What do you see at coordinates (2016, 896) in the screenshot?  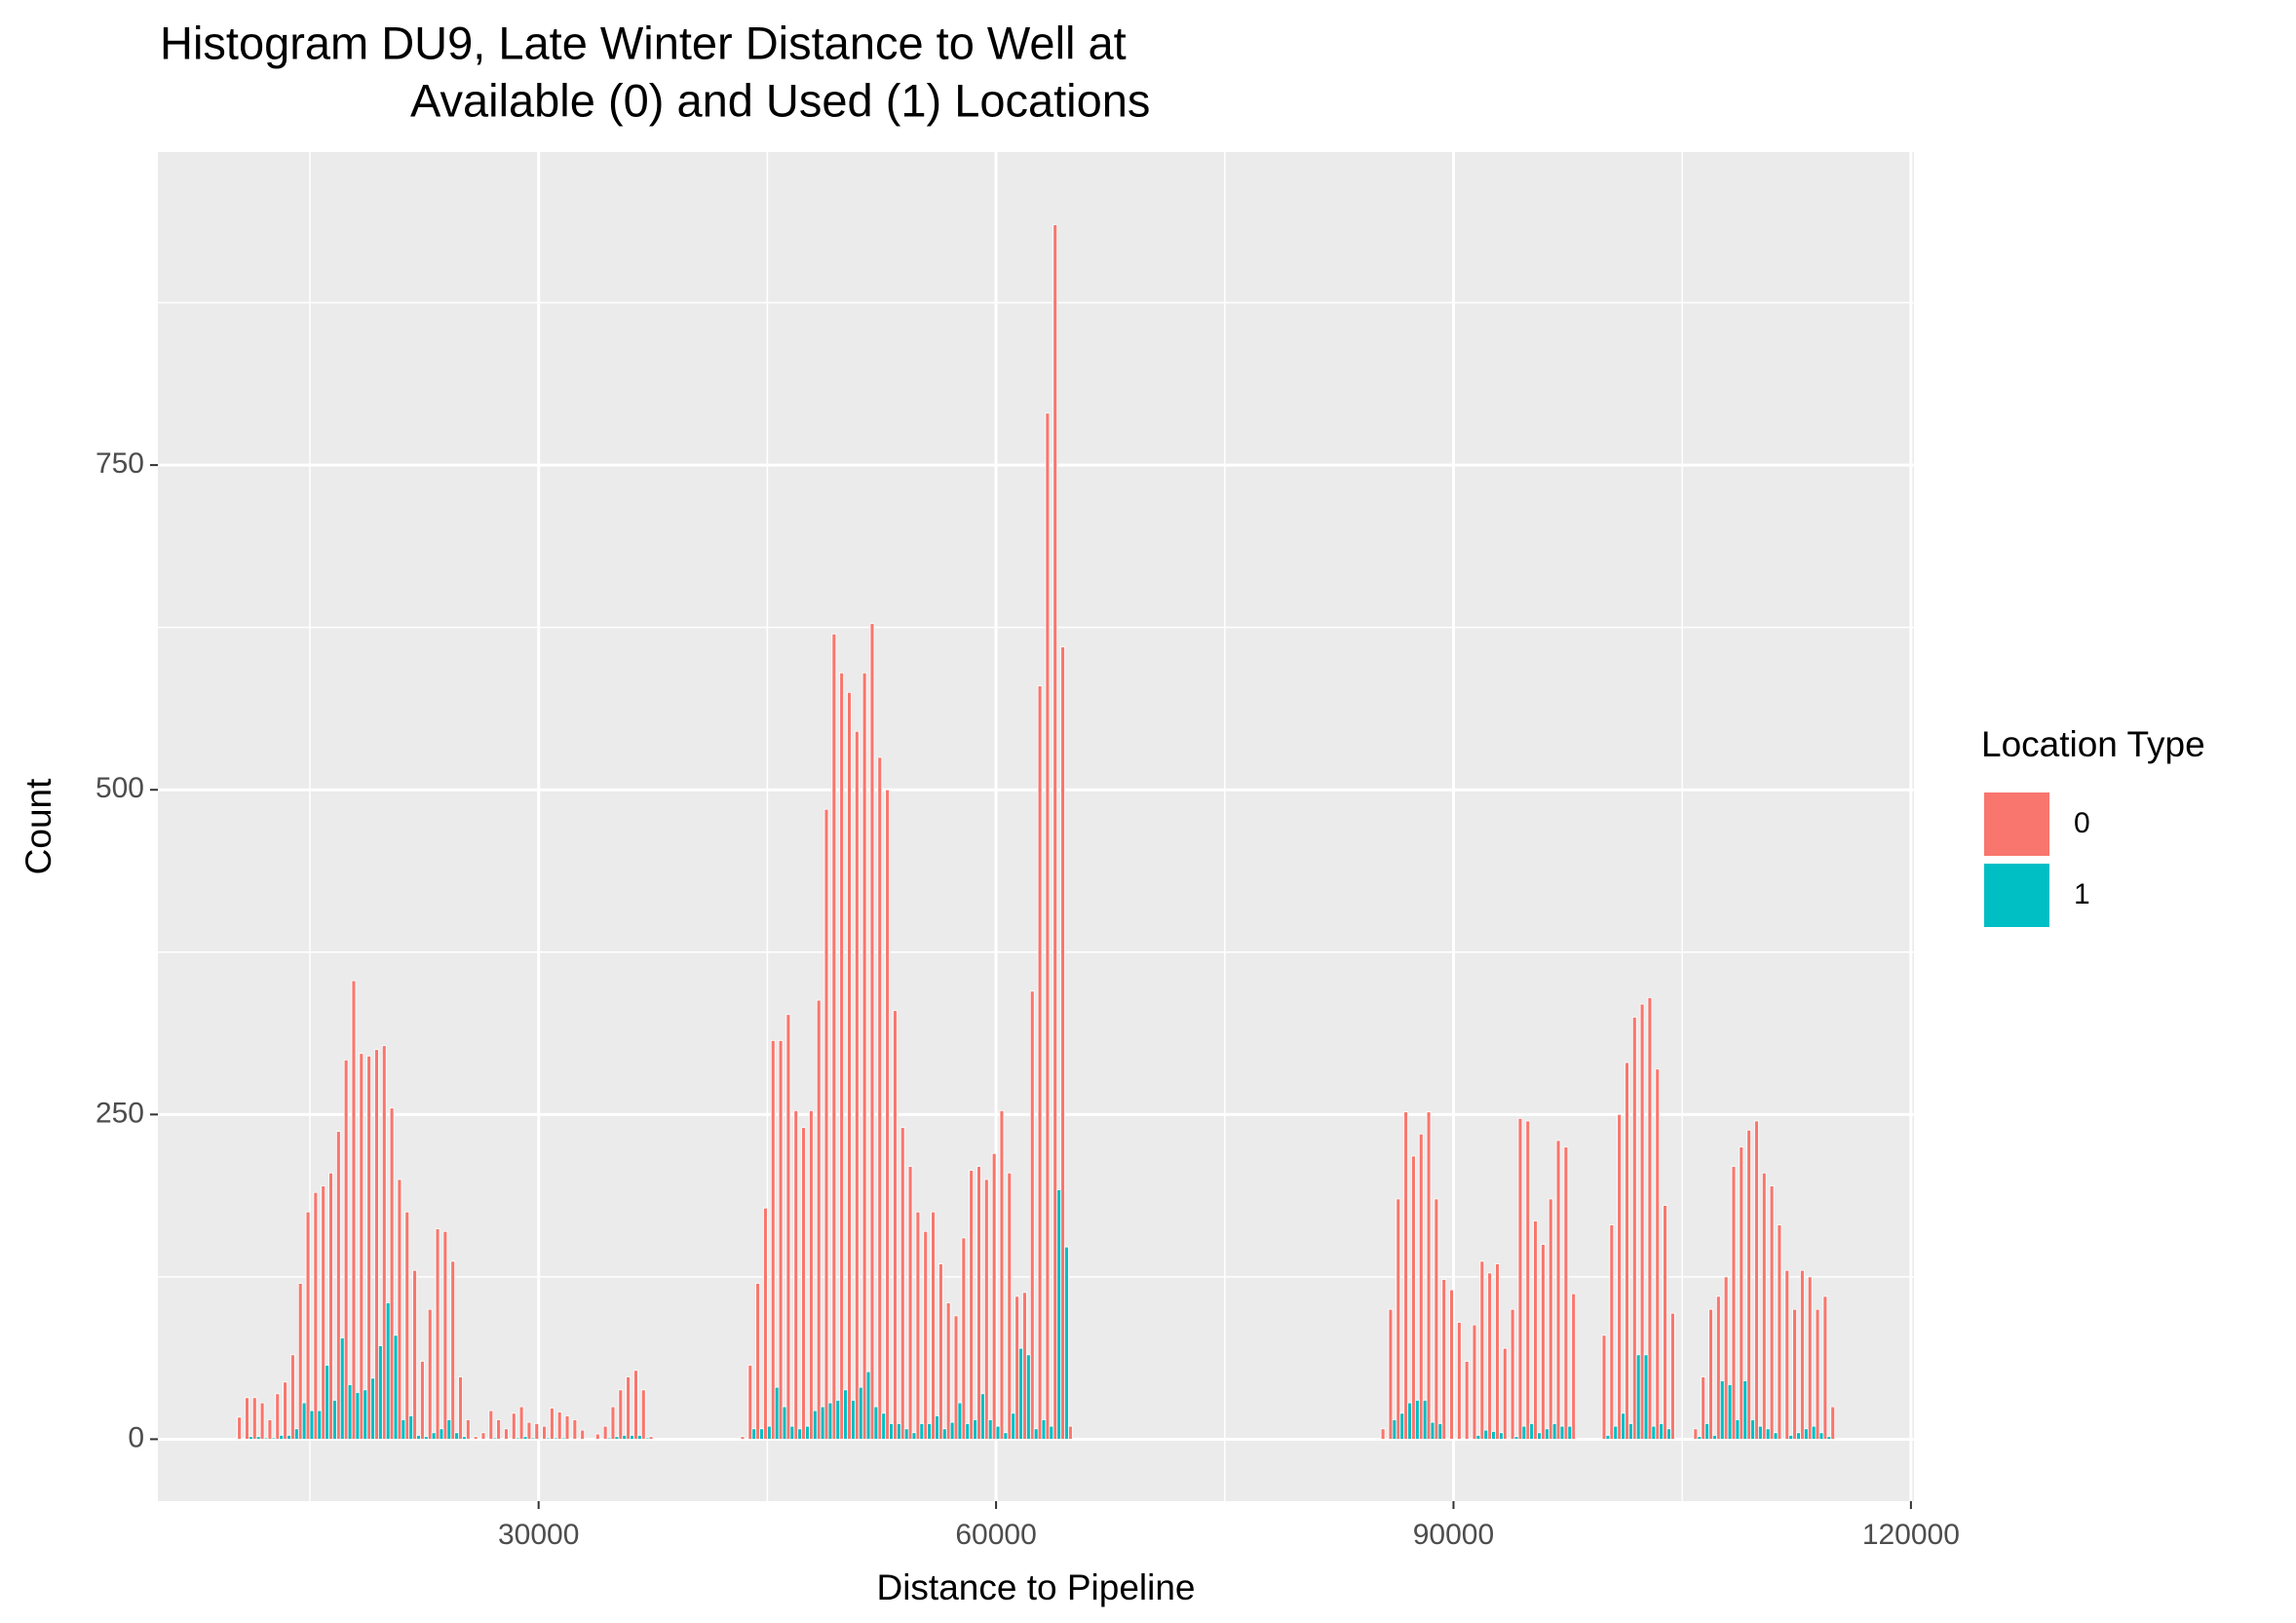 I see `legend-key` at bounding box center [2016, 896].